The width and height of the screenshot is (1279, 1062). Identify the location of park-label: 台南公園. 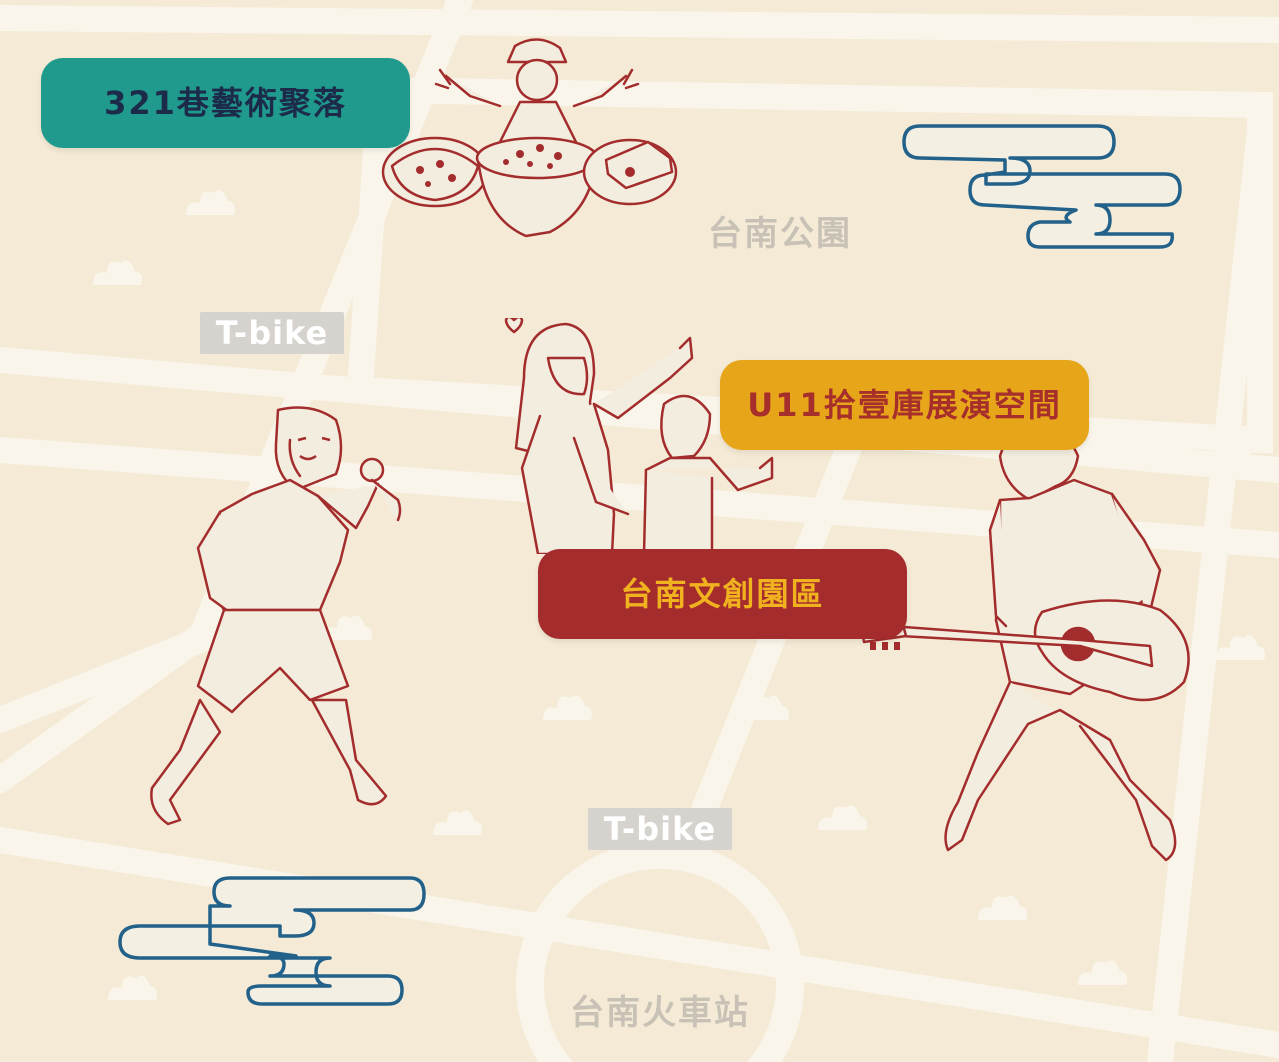
(780, 234).